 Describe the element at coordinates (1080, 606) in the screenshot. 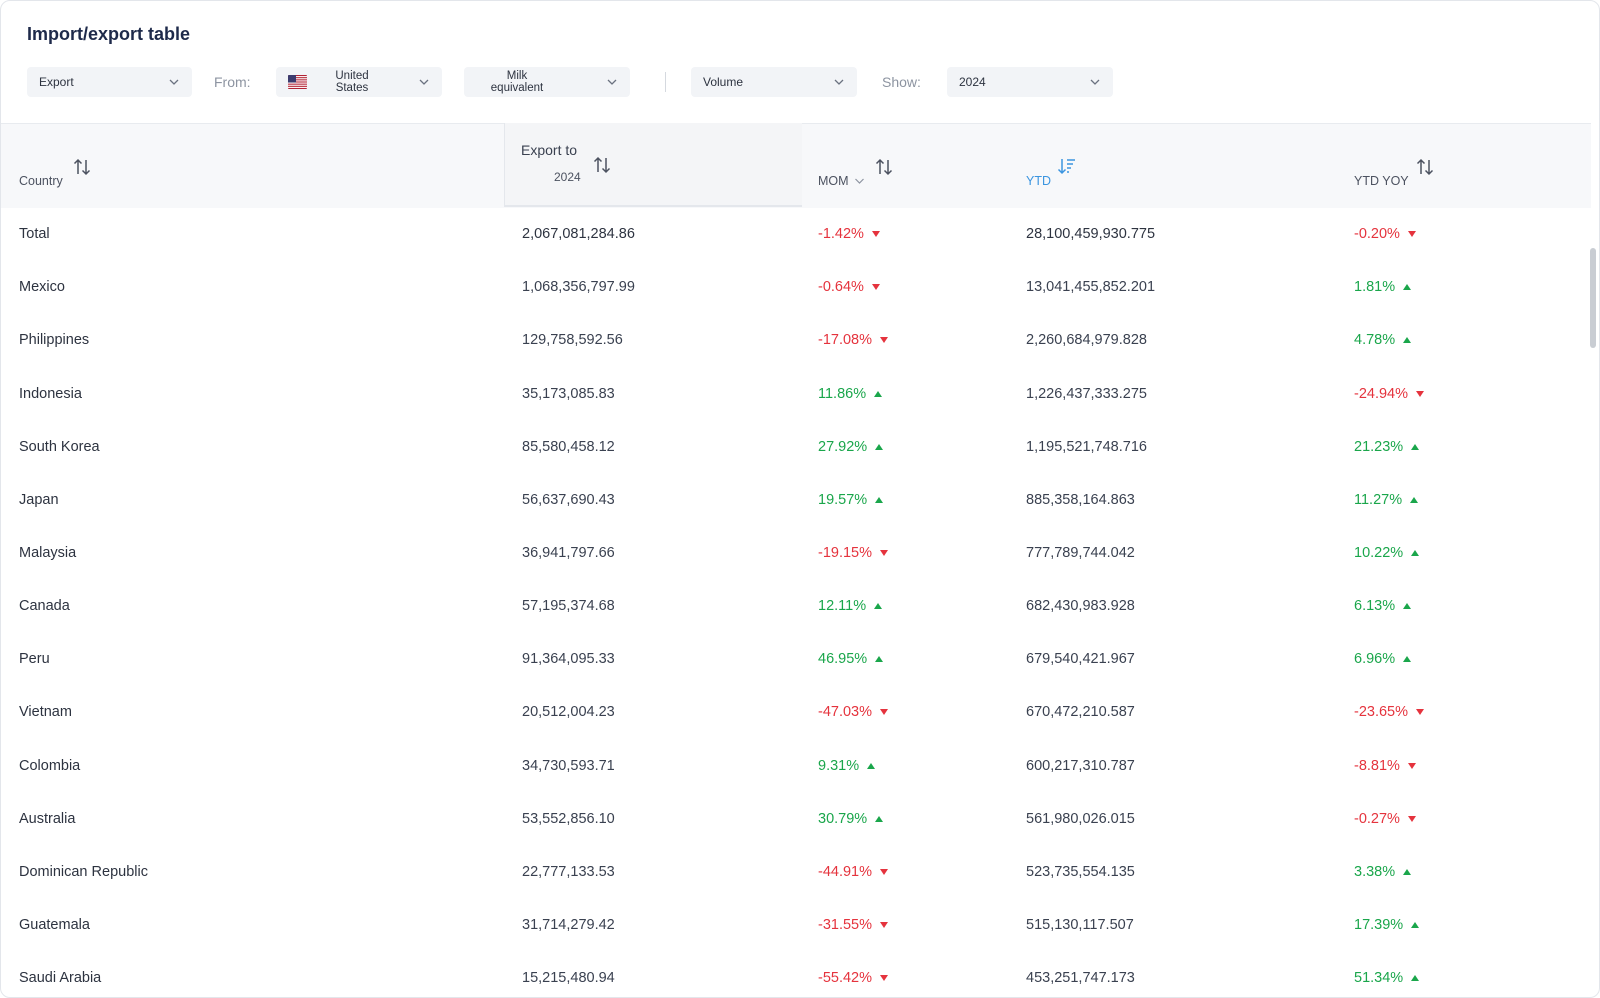

I see `ytd-value-cell: 682,430,983.928` at that location.